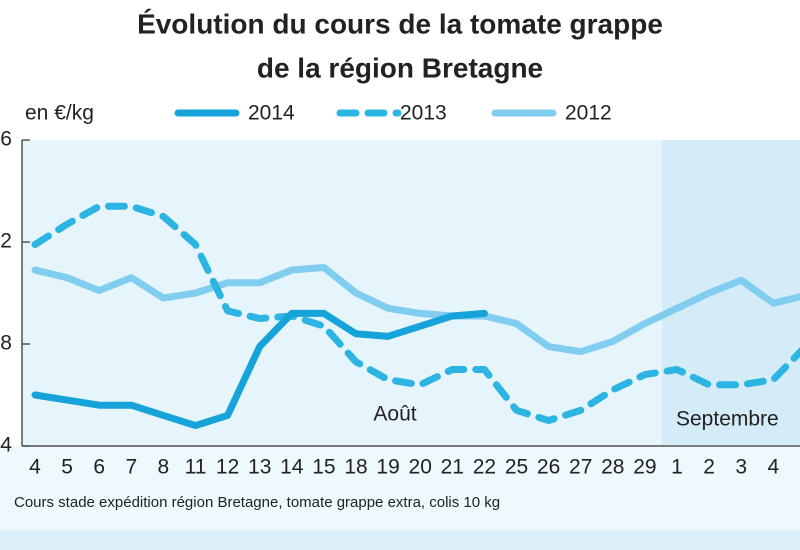 Image resolution: width=800 pixels, height=550 pixels. What do you see at coordinates (420, 467) in the screenshot?
I see `x-tick-label: 20` at bounding box center [420, 467].